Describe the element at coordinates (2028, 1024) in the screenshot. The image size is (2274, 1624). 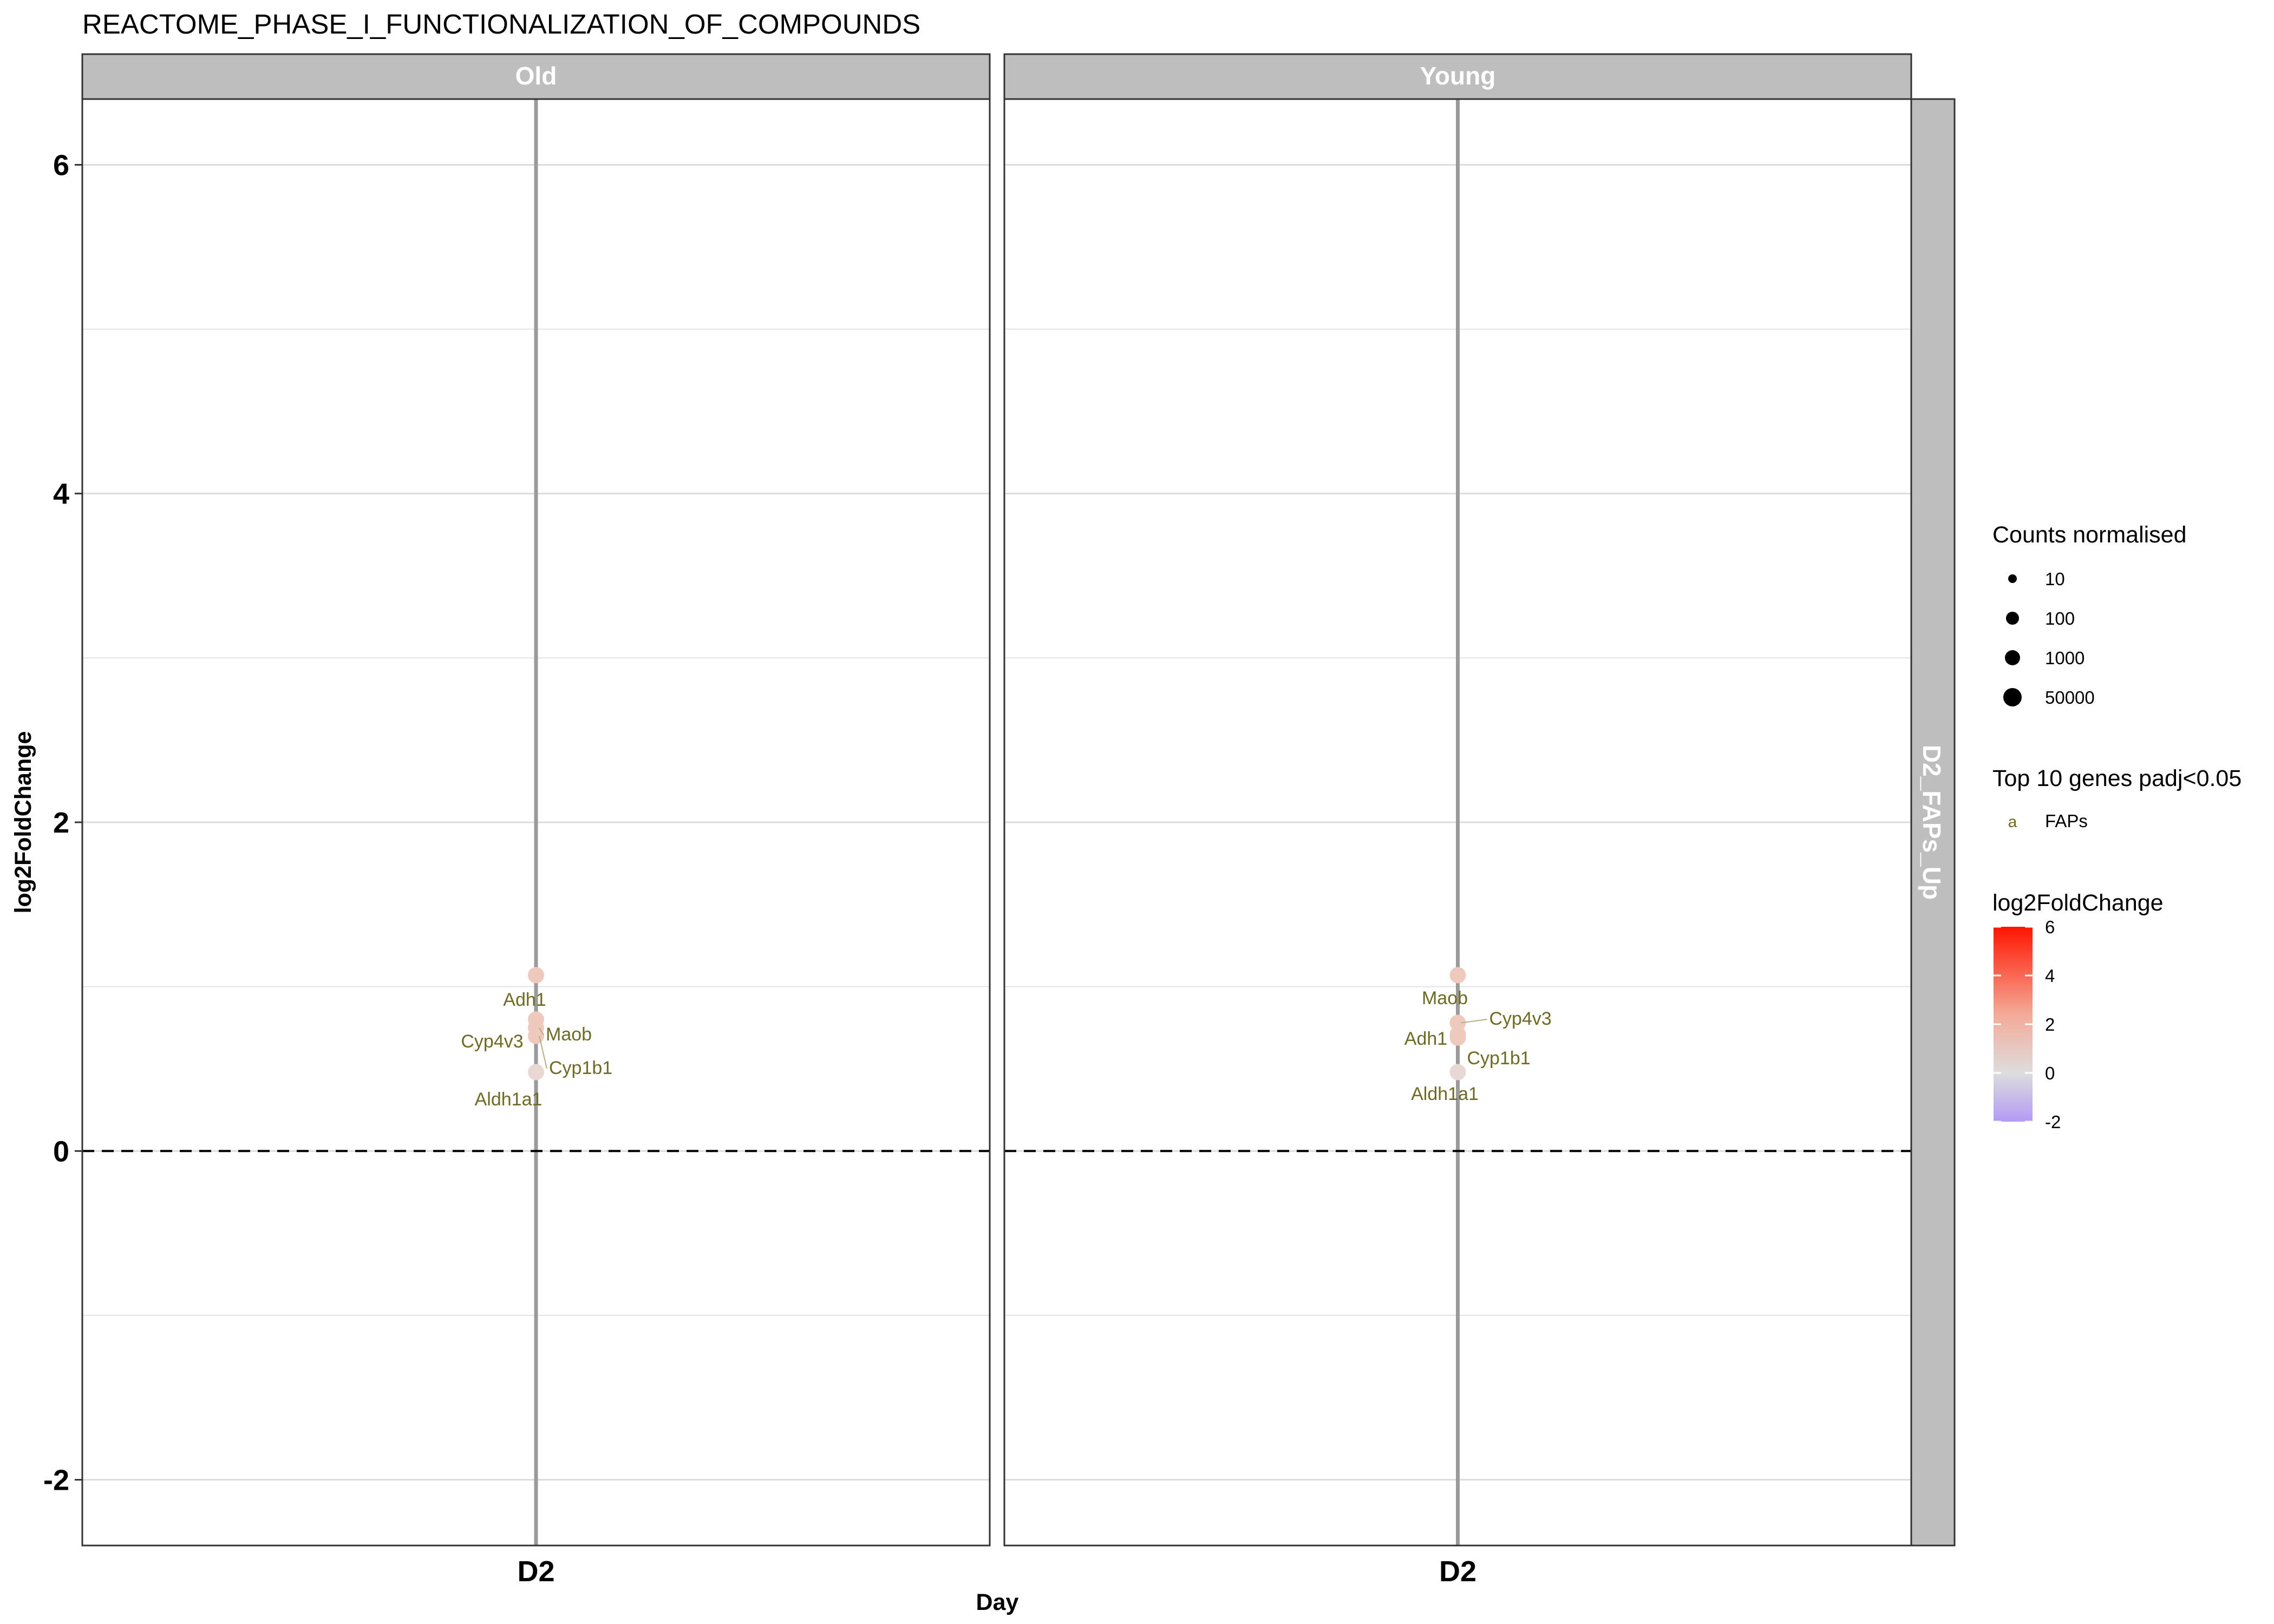
I see `color-legend-ticks: 6 4 2 0 -2` at that location.